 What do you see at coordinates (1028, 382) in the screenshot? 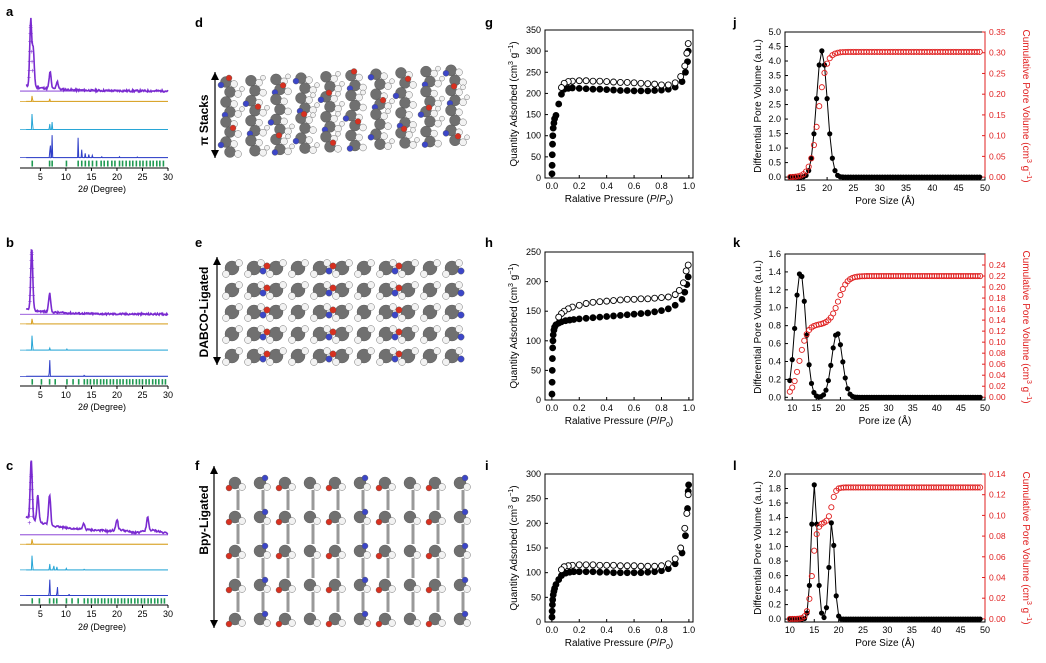
I see `right-label-sup: 3` at bounding box center [1028, 382].